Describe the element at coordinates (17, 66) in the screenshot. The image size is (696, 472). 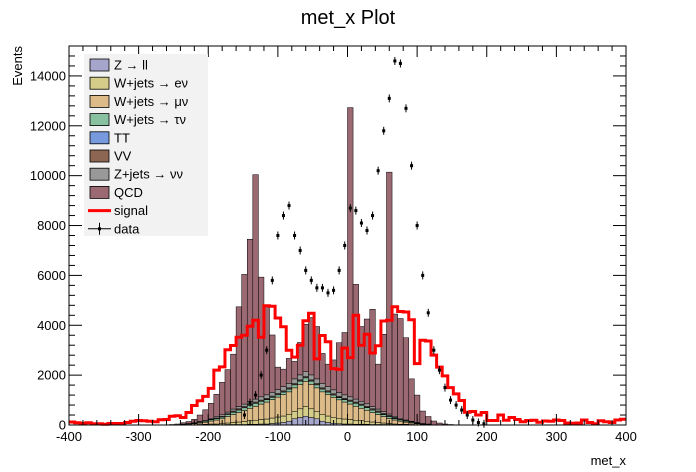
I see `y-axis-label: Events` at that location.